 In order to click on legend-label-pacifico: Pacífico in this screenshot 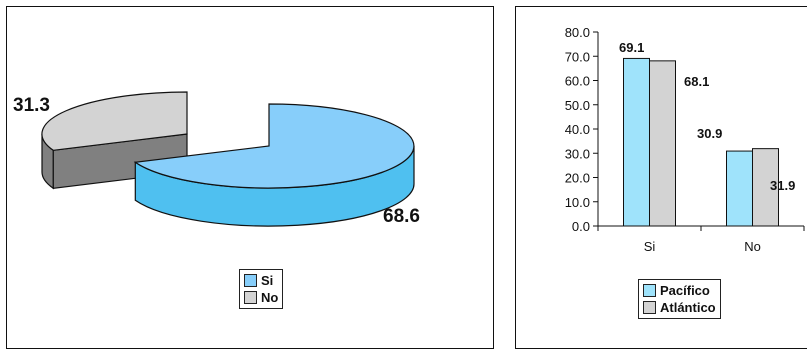, I will do `click(685, 290)`.